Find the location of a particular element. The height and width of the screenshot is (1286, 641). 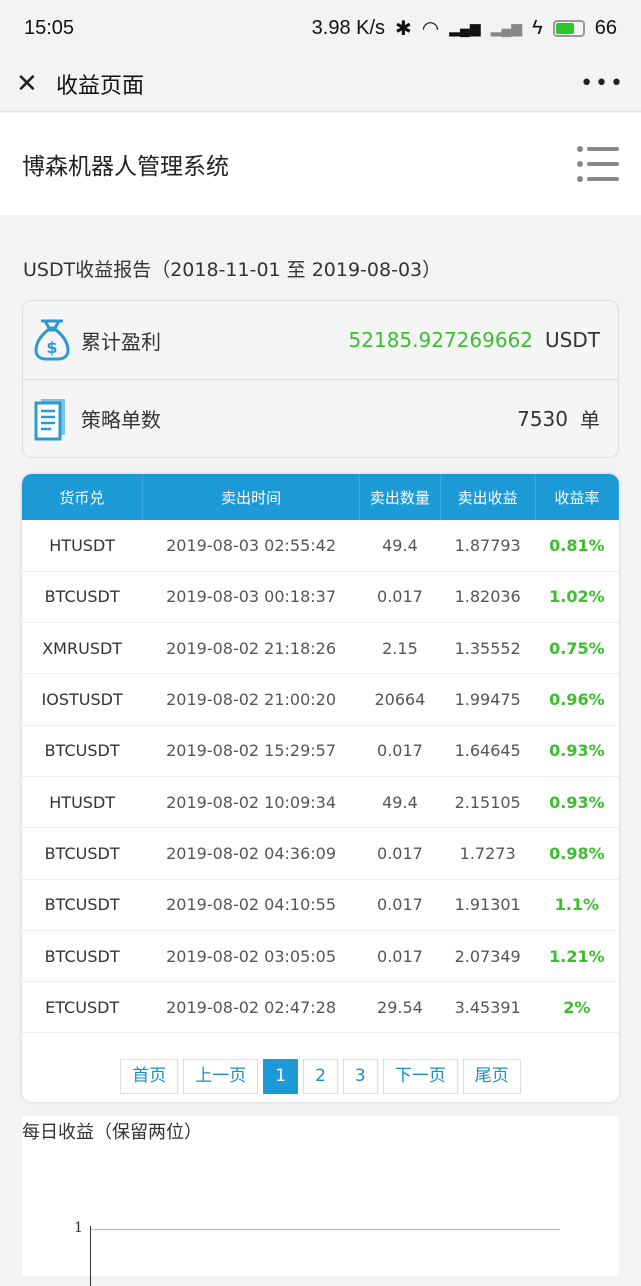

pair-cell: ETCUSDT is located at coordinates (82, 1007).